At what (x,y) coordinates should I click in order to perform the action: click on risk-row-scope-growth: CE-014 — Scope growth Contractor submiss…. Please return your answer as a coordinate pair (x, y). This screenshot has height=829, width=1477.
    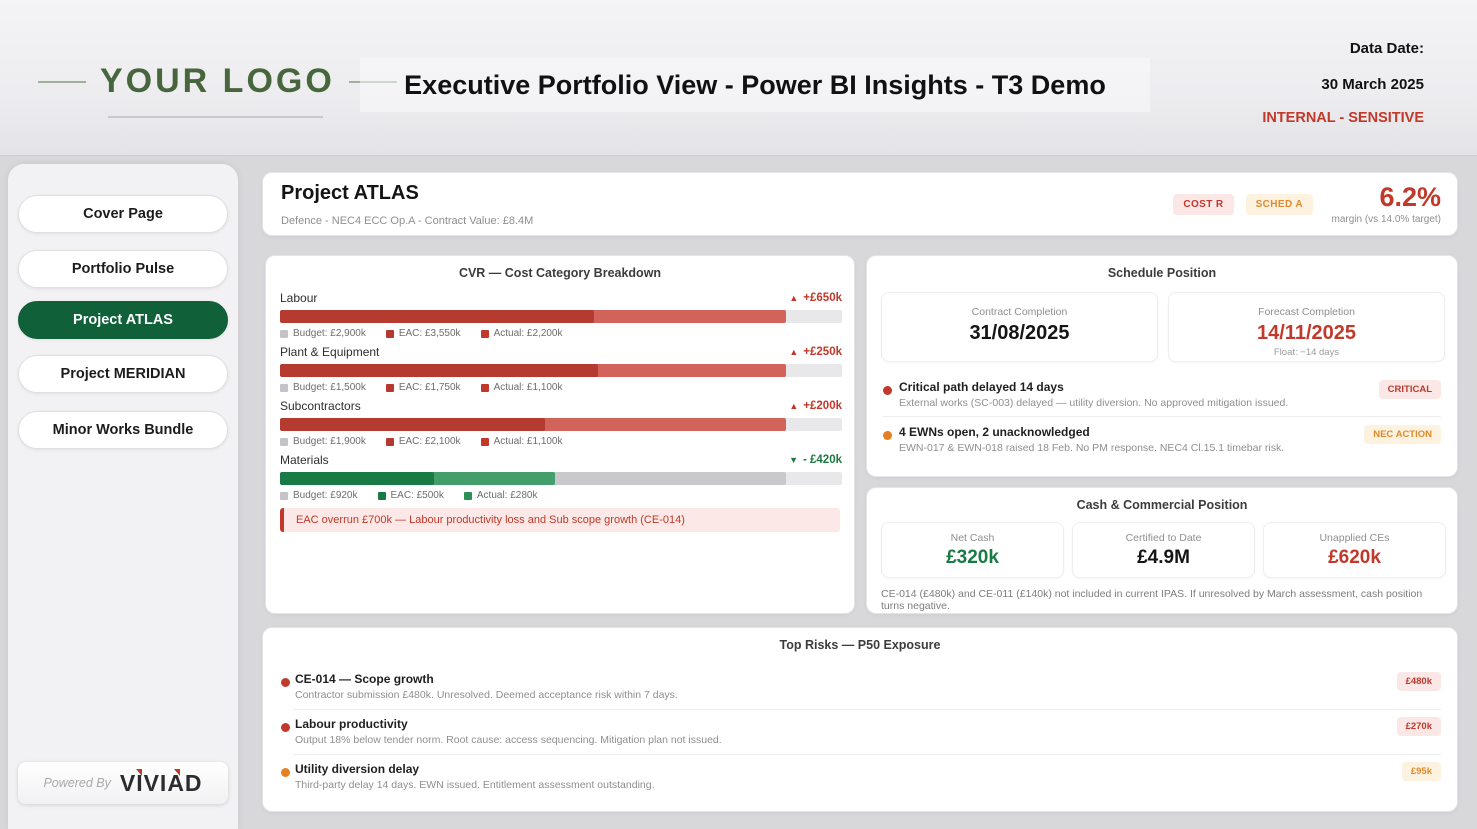
    Looking at the image, I should click on (861, 686).